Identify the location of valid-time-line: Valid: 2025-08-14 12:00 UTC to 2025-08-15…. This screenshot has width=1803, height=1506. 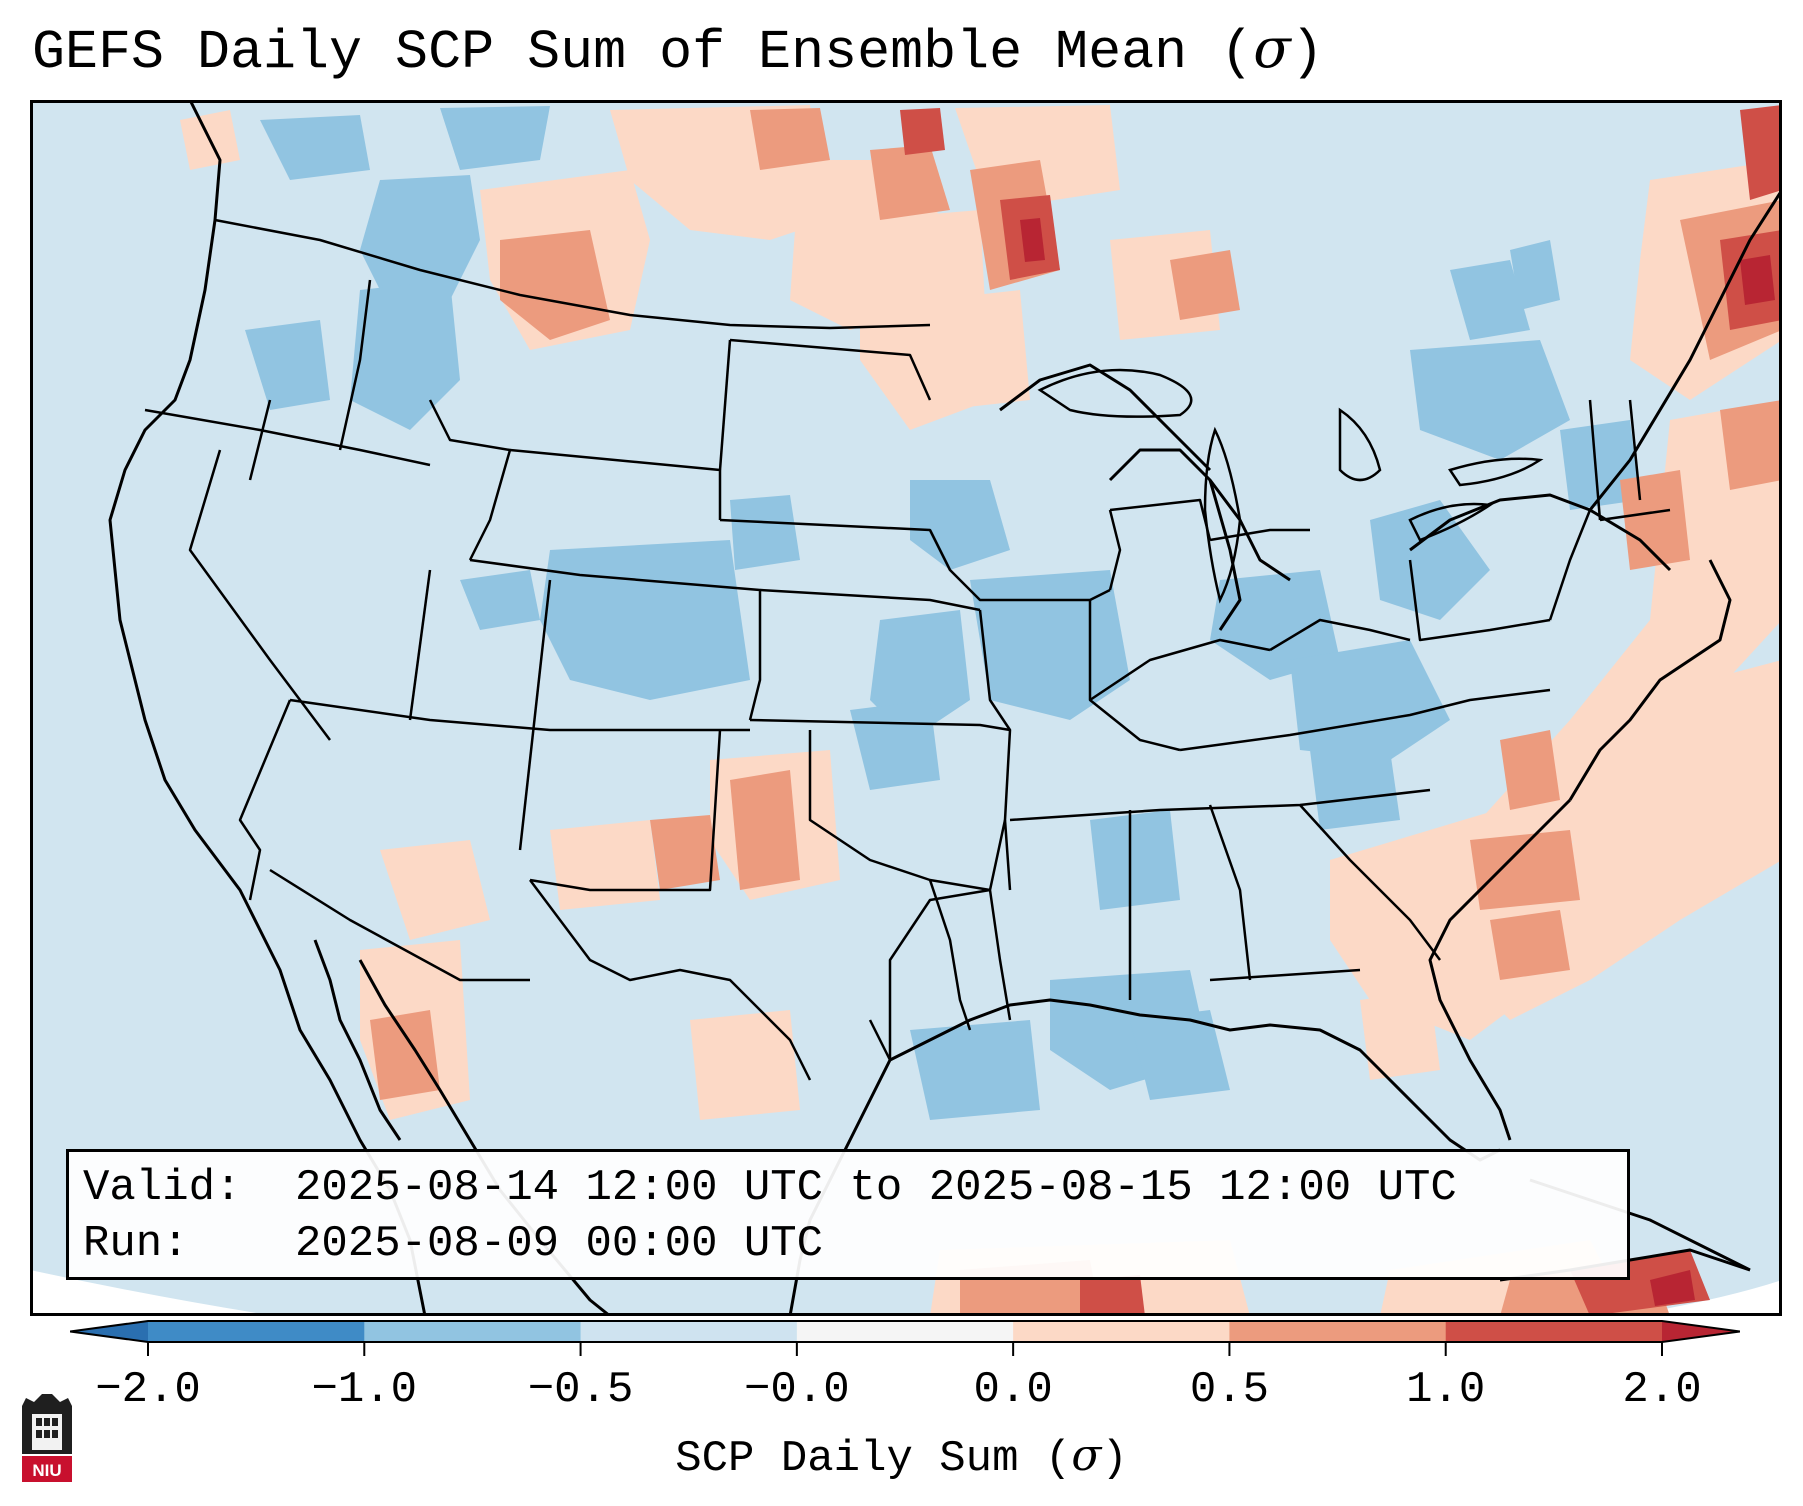
(770, 1188).